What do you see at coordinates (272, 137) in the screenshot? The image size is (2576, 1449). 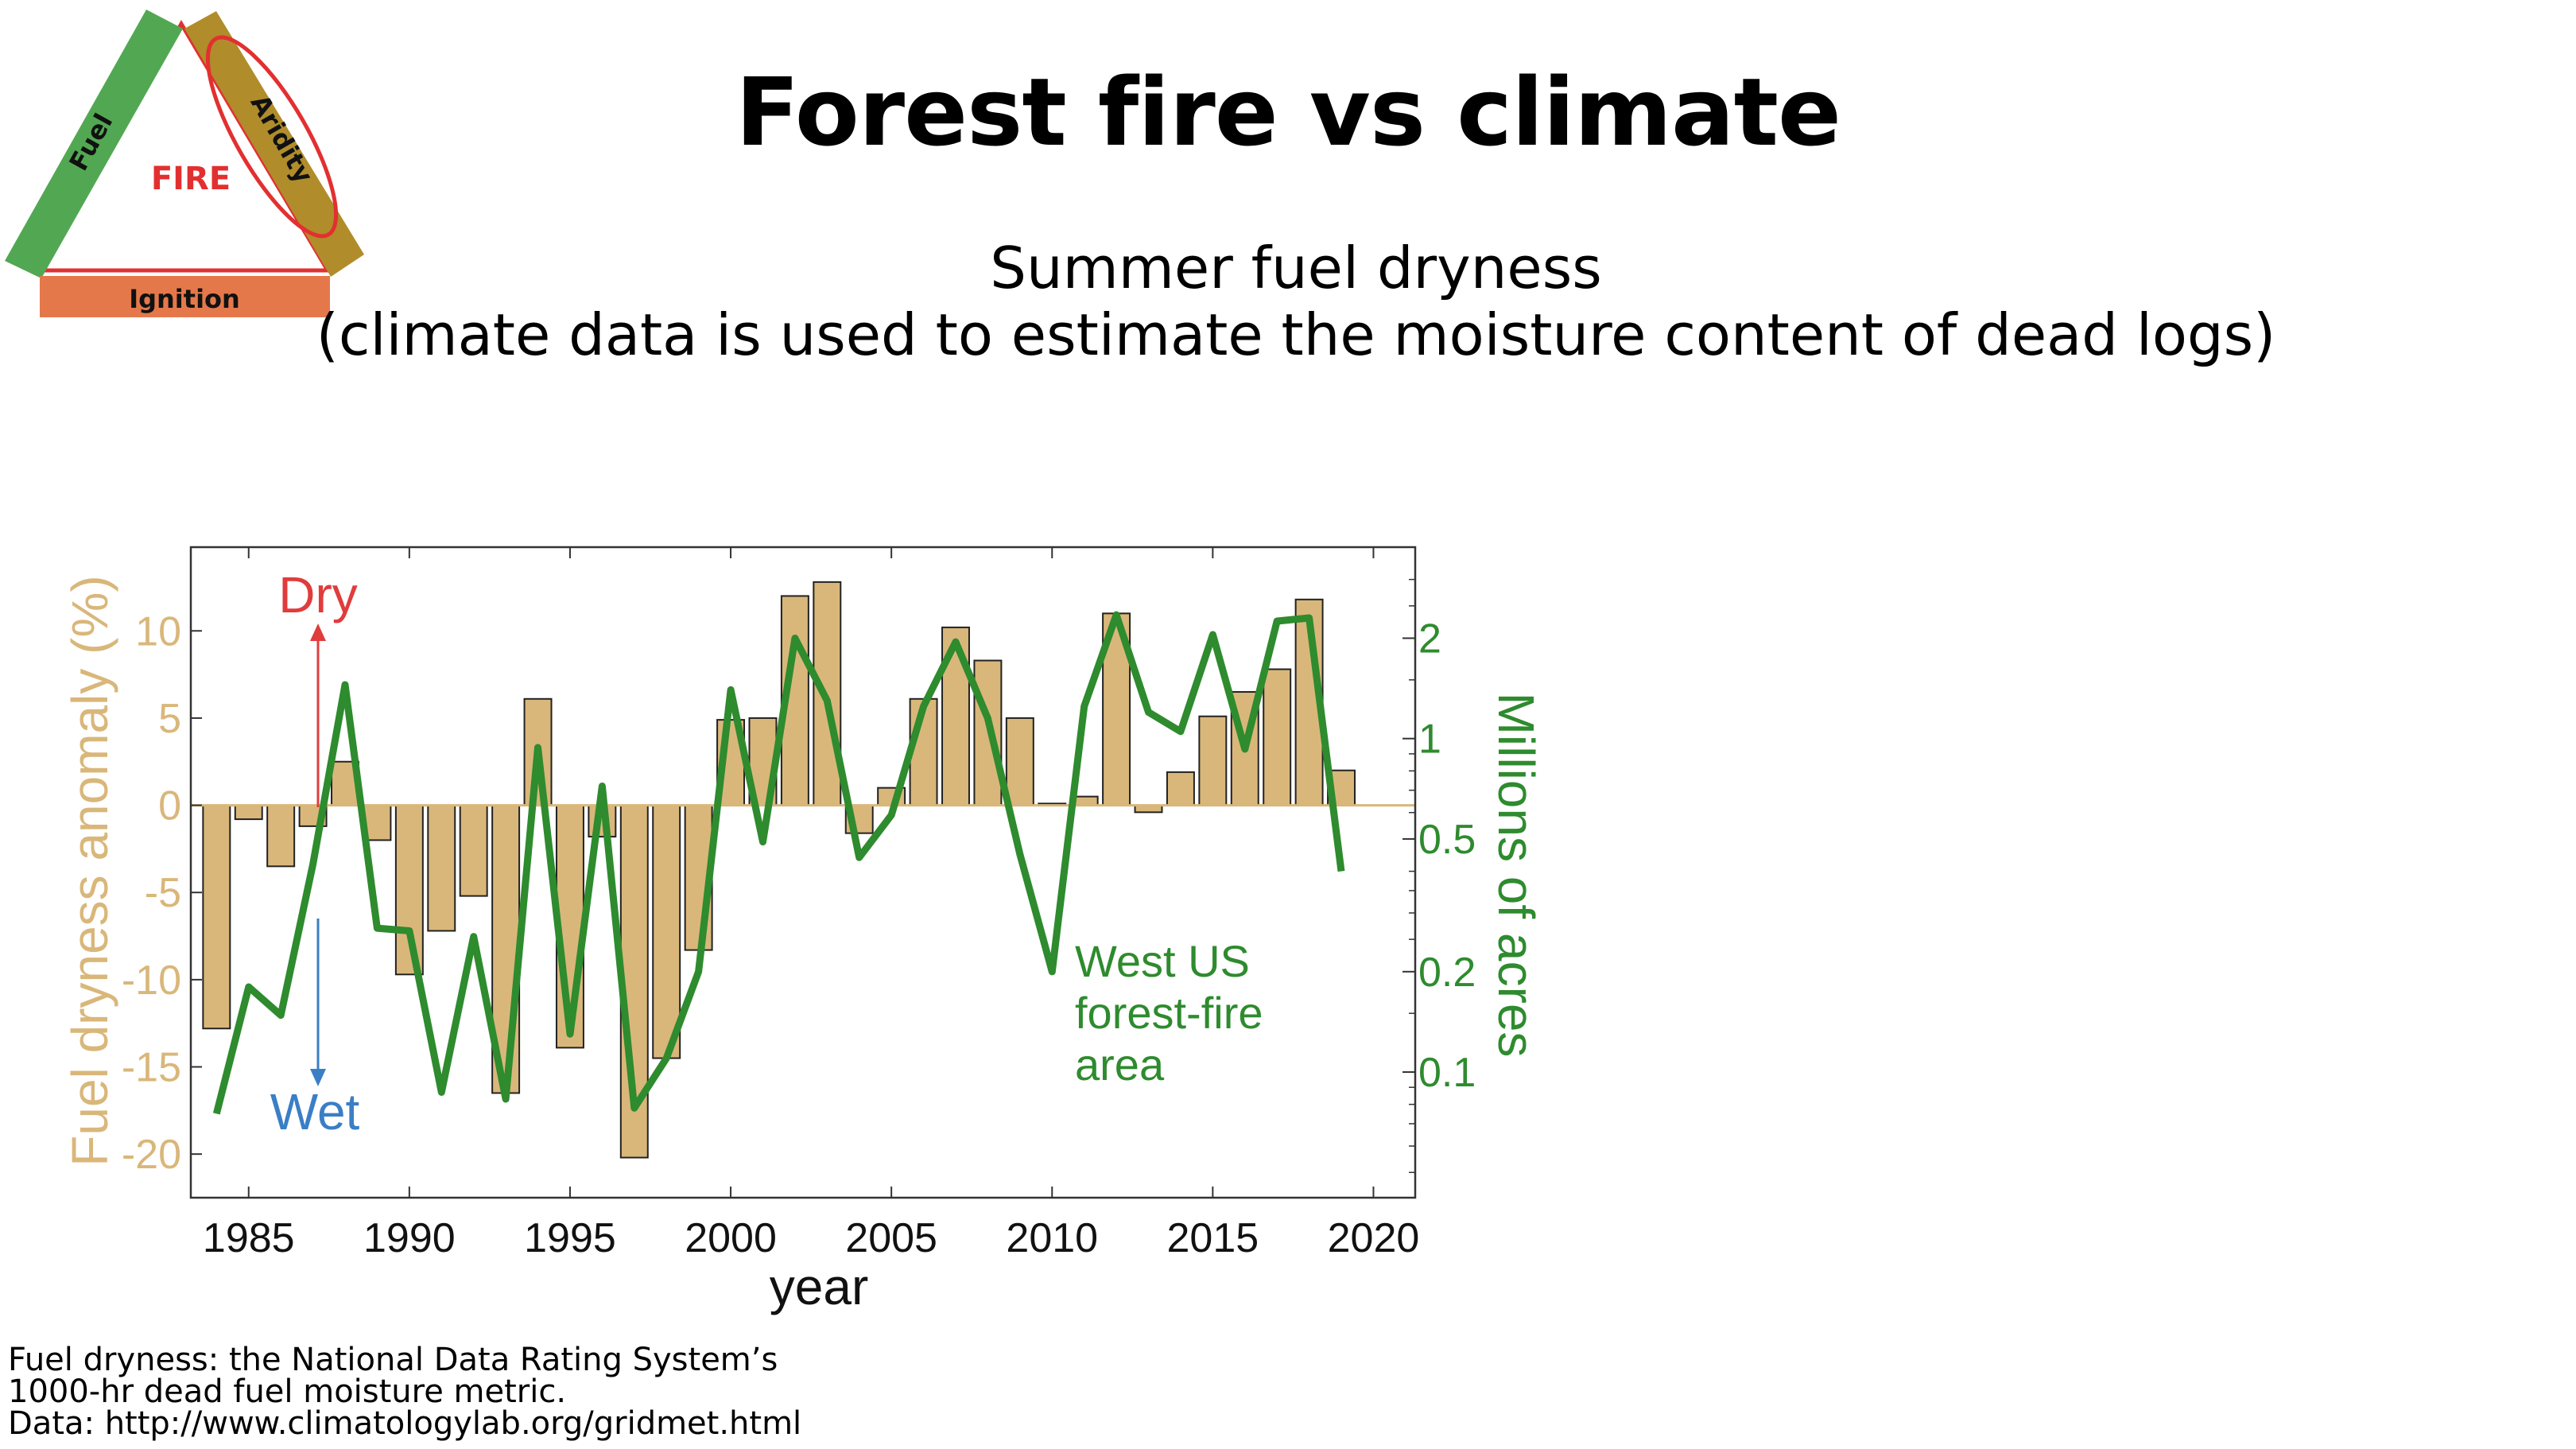 I see `aridity-highlight-circle` at bounding box center [272, 137].